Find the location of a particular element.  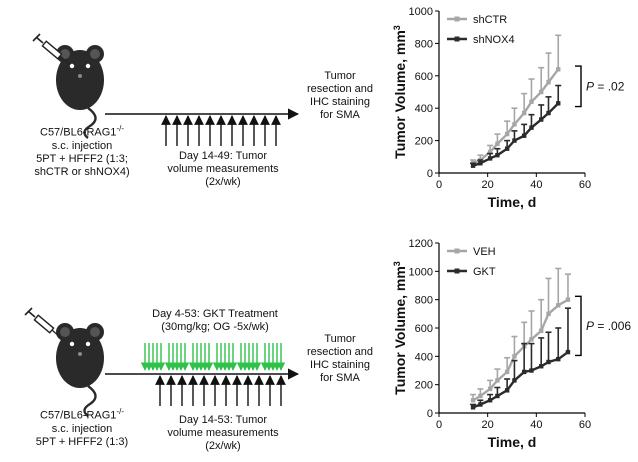

legend-label: shCTR is located at coordinates (490, 20).